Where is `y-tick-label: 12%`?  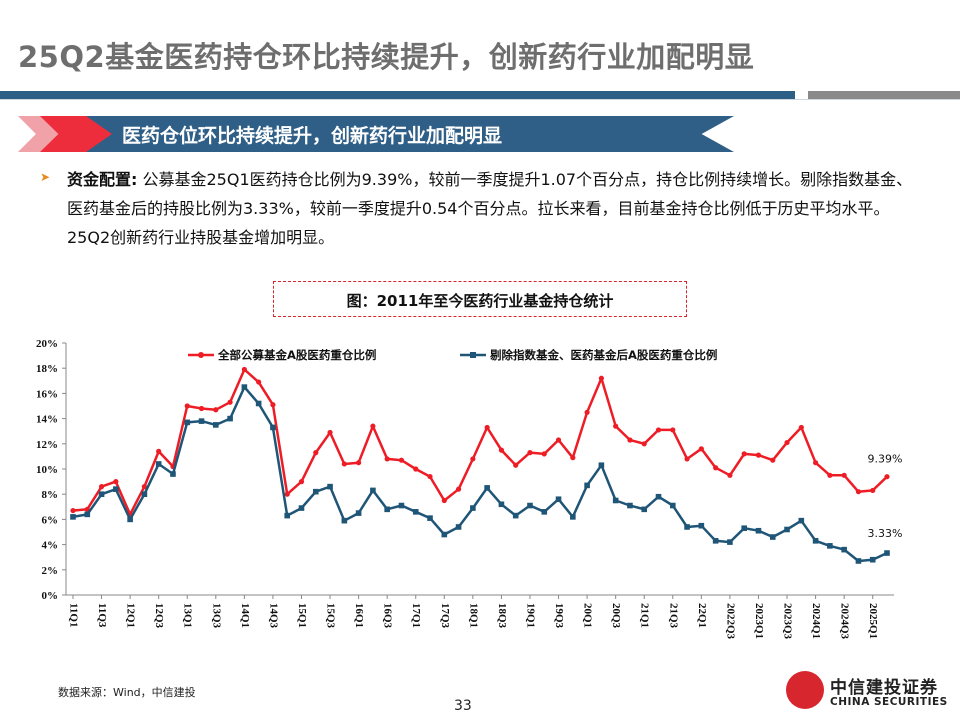
y-tick-label: 12% is located at coordinates (47, 445).